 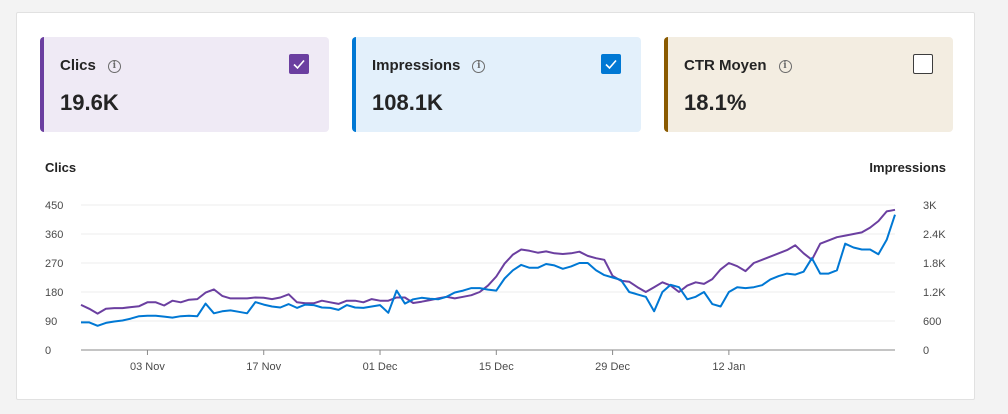 What do you see at coordinates (934, 264) in the screenshot?
I see `right-tick-label: 1.8K` at bounding box center [934, 264].